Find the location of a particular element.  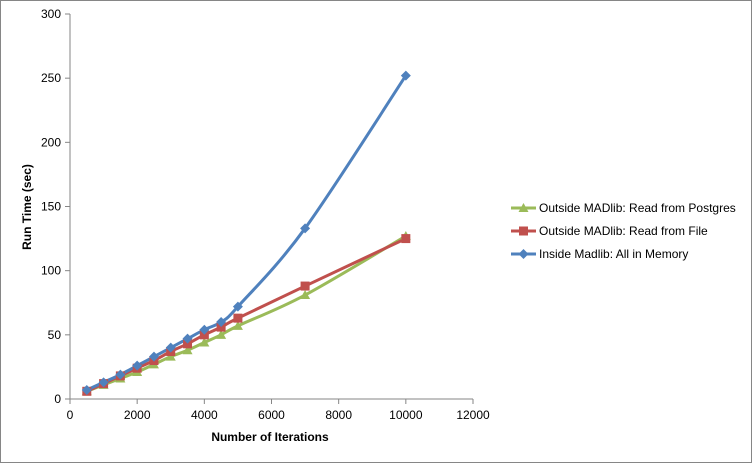

legend-label-file: Outside MADlib: Read from File is located at coordinates (623, 231).